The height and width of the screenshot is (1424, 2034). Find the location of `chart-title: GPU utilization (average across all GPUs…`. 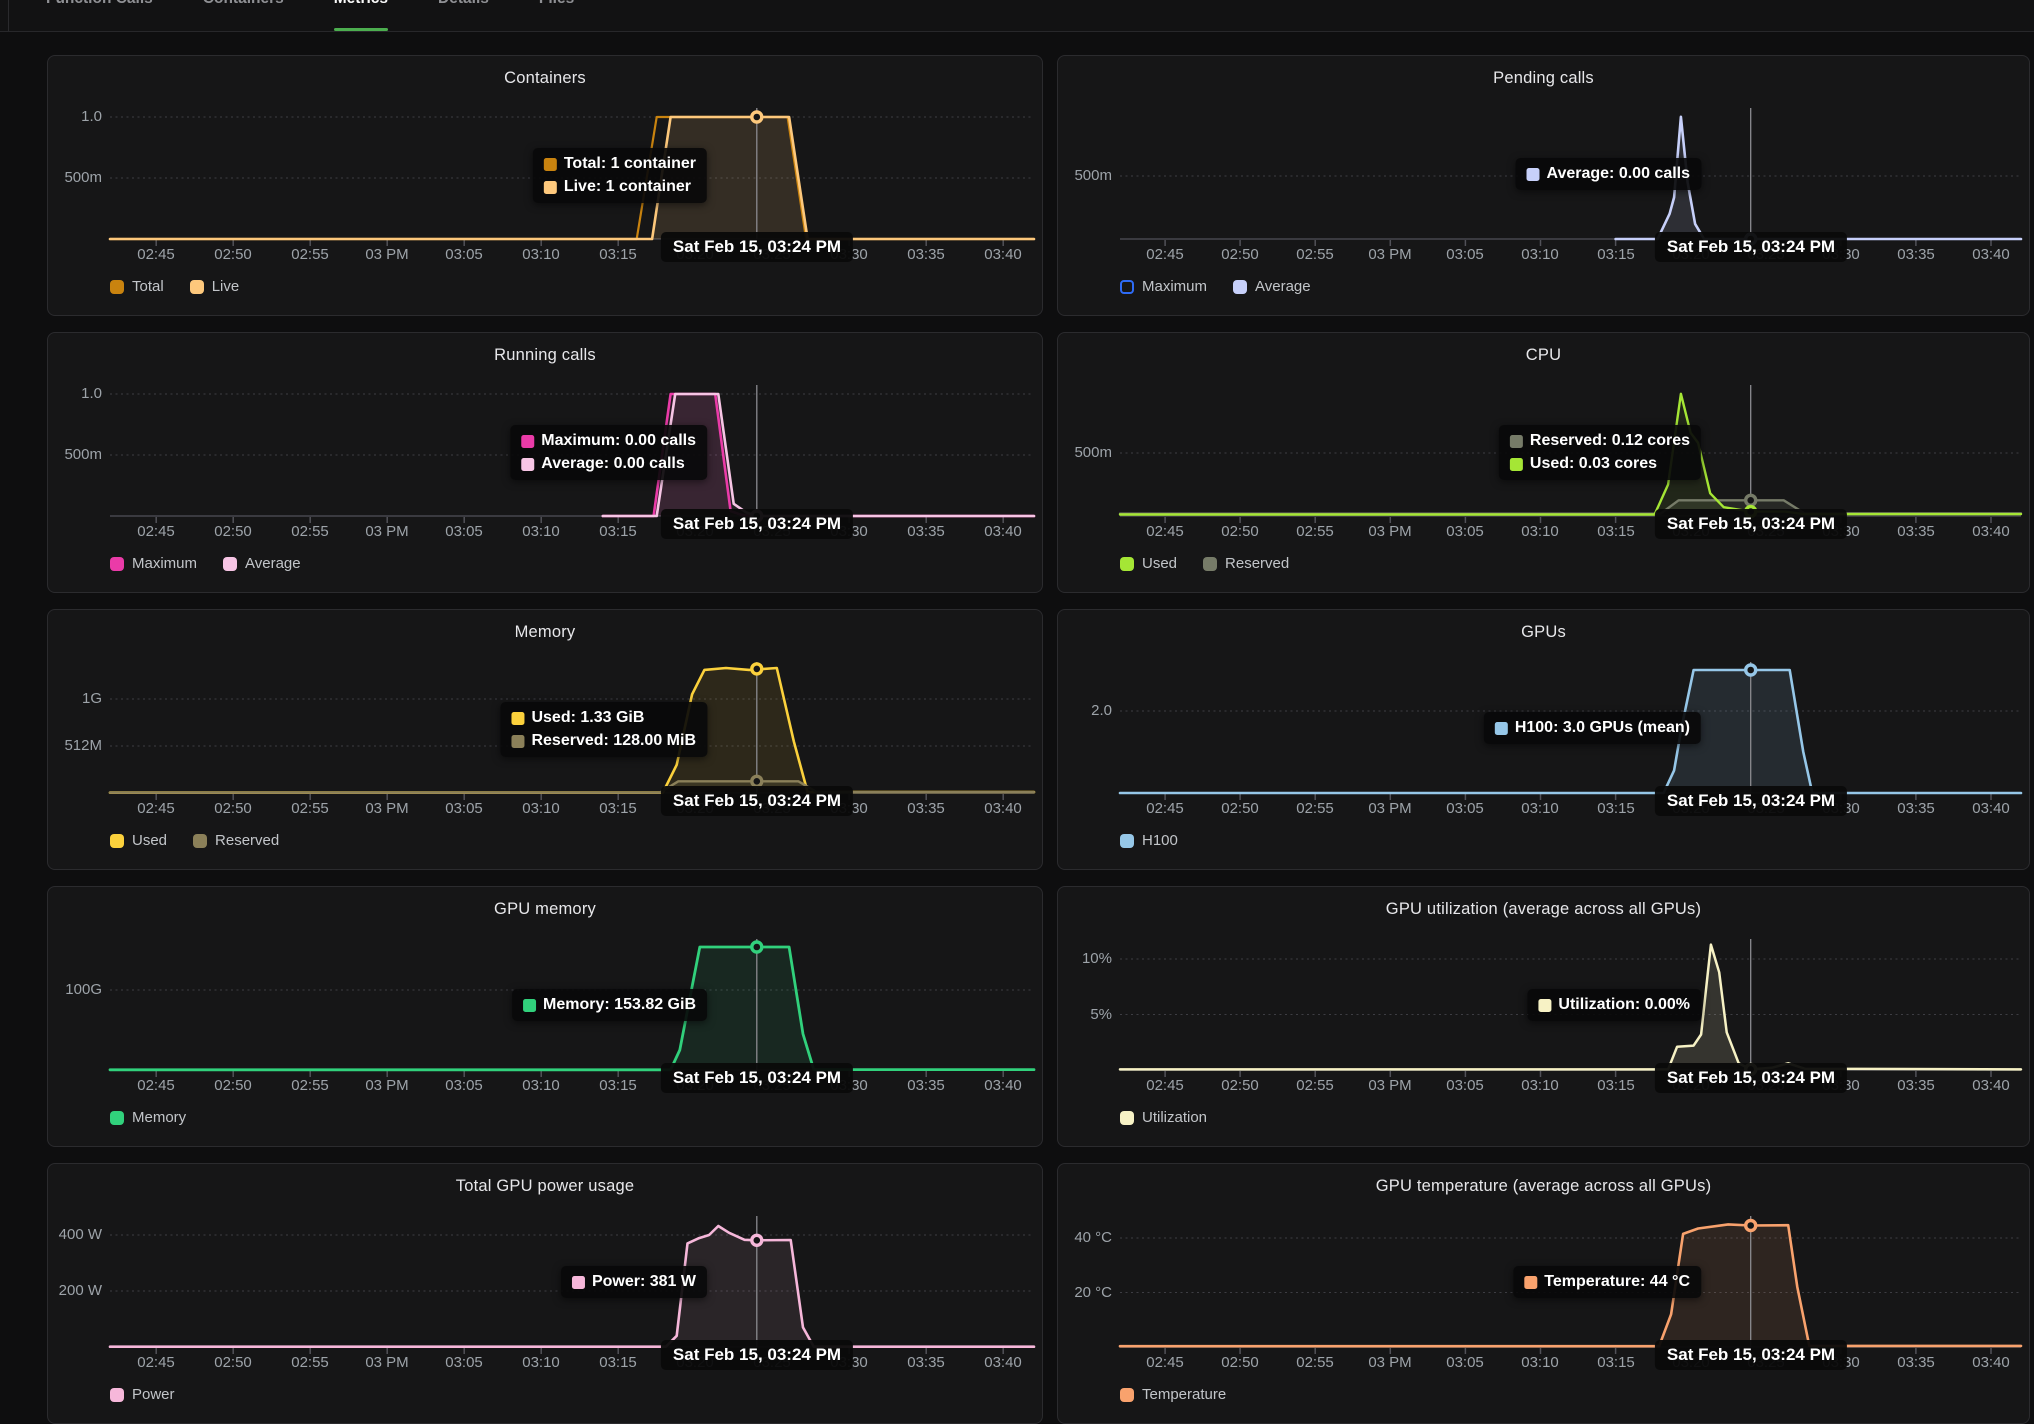

chart-title: GPU utilization (average across all GPUs… is located at coordinates (1543, 909).